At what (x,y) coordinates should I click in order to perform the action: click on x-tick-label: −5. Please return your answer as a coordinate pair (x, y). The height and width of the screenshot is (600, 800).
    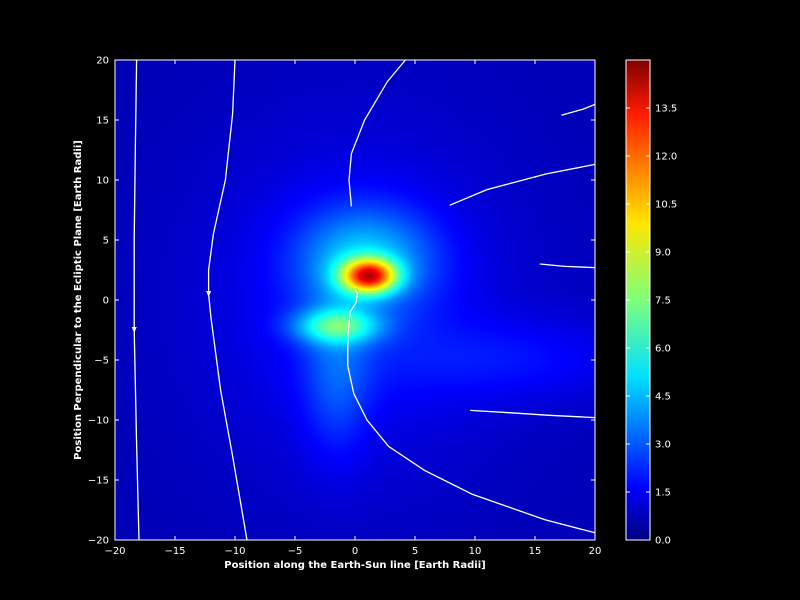
    Looking at the image, I should click on (295, 551).